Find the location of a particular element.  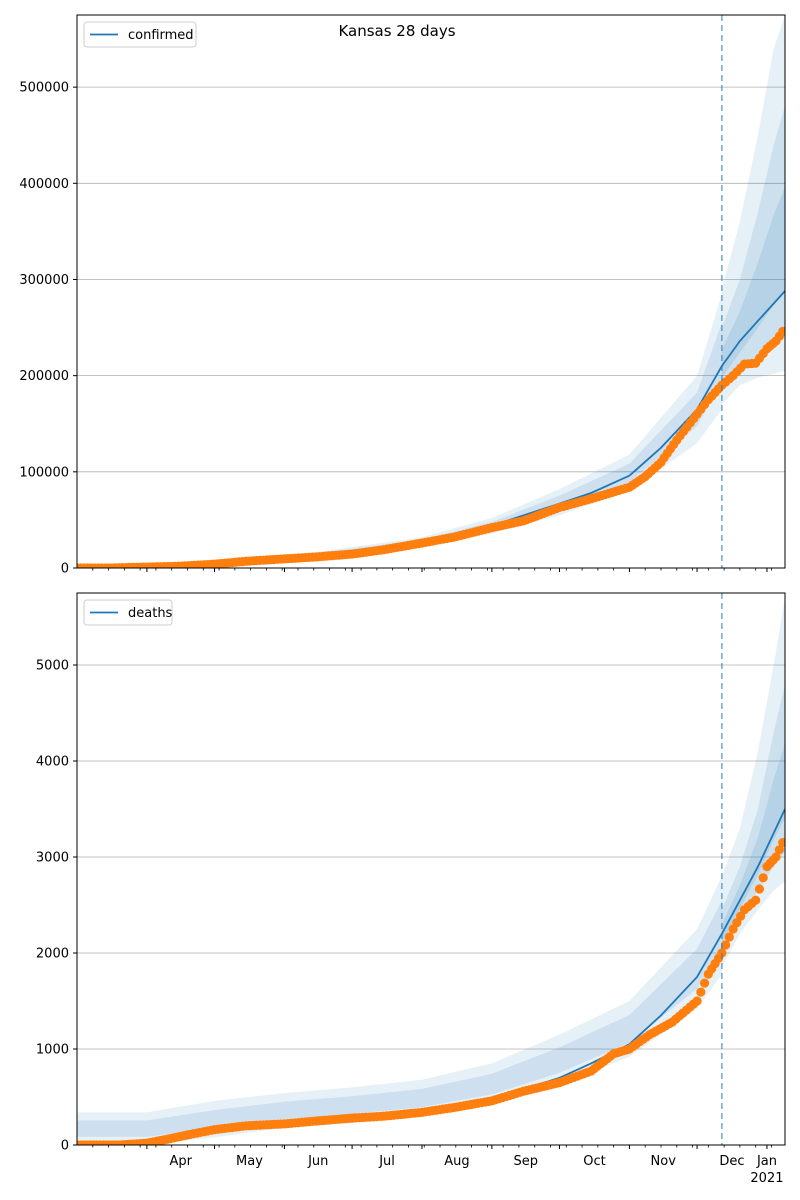

y-tick-label: 100000 is located at coordinates (44, 472).